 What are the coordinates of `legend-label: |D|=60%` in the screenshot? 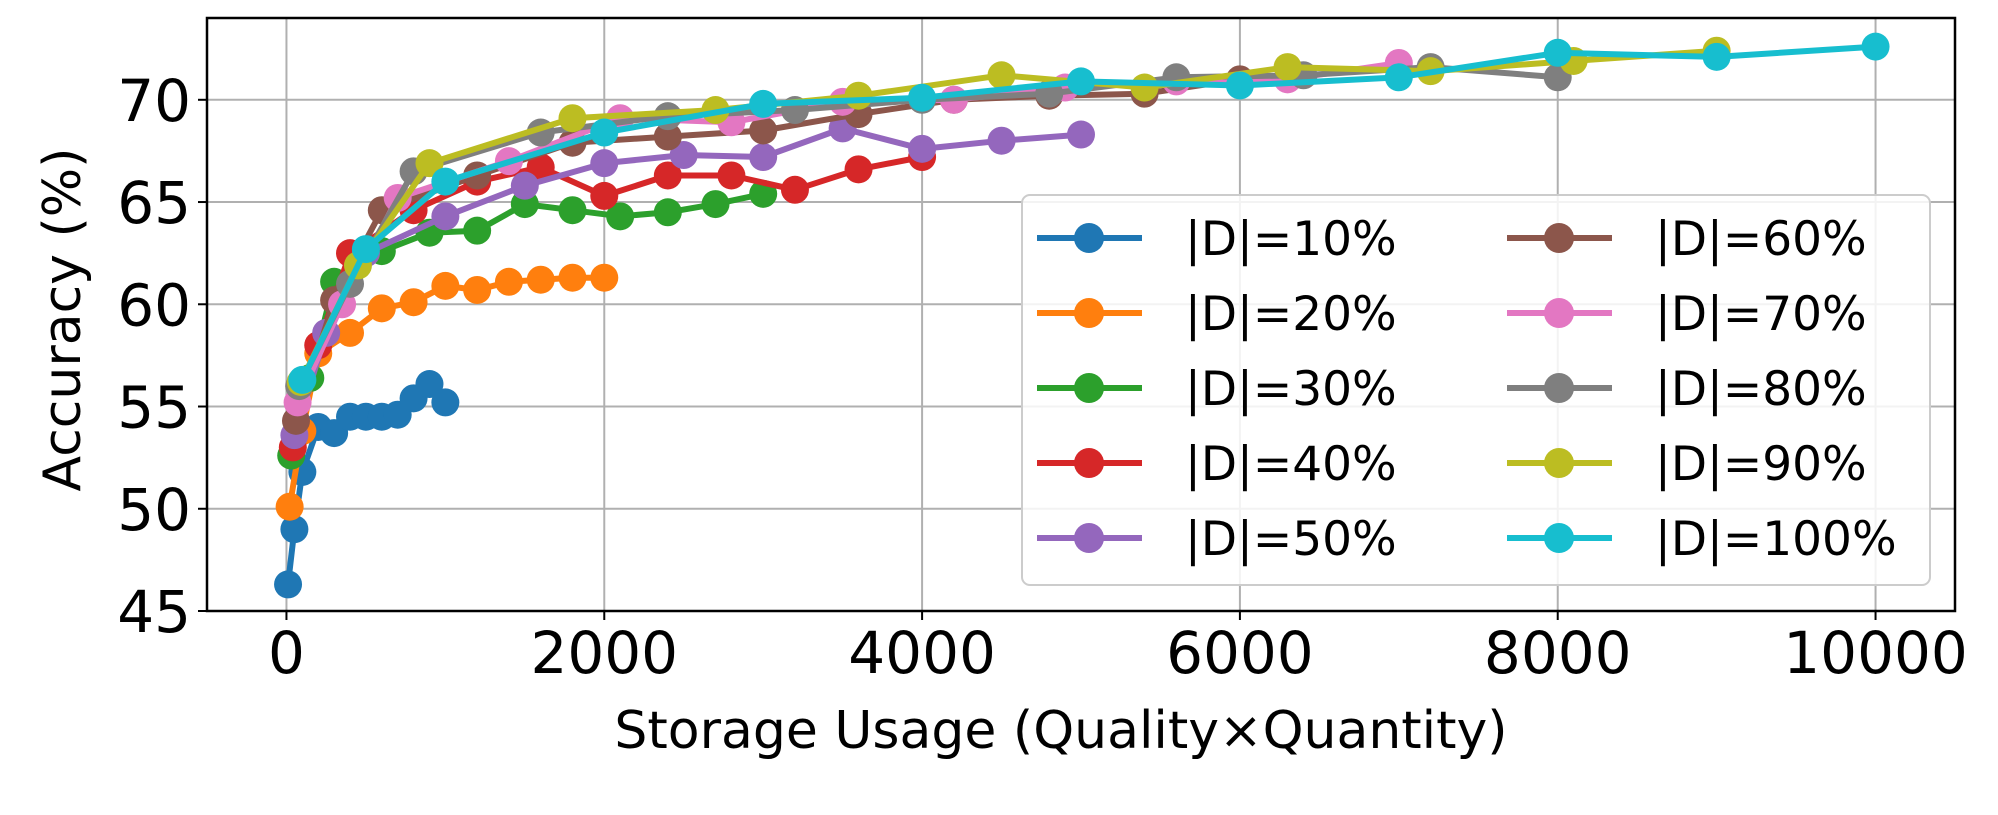 It's located at (1761, 239).